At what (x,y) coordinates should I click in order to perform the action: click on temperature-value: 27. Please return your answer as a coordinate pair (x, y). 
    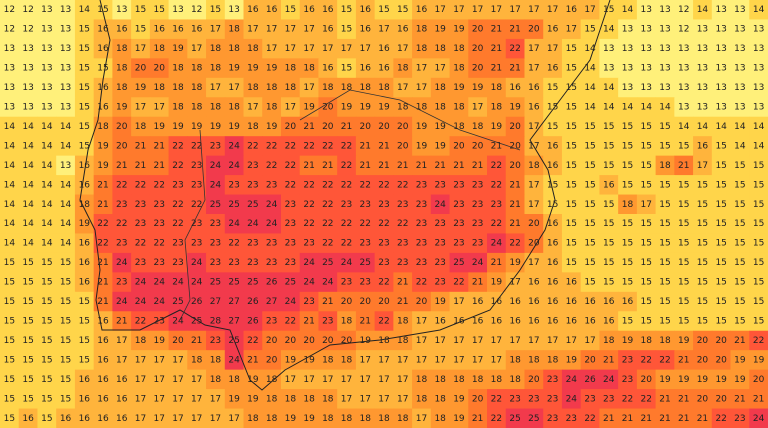
    Looking at the image, I should click on (271, 302).